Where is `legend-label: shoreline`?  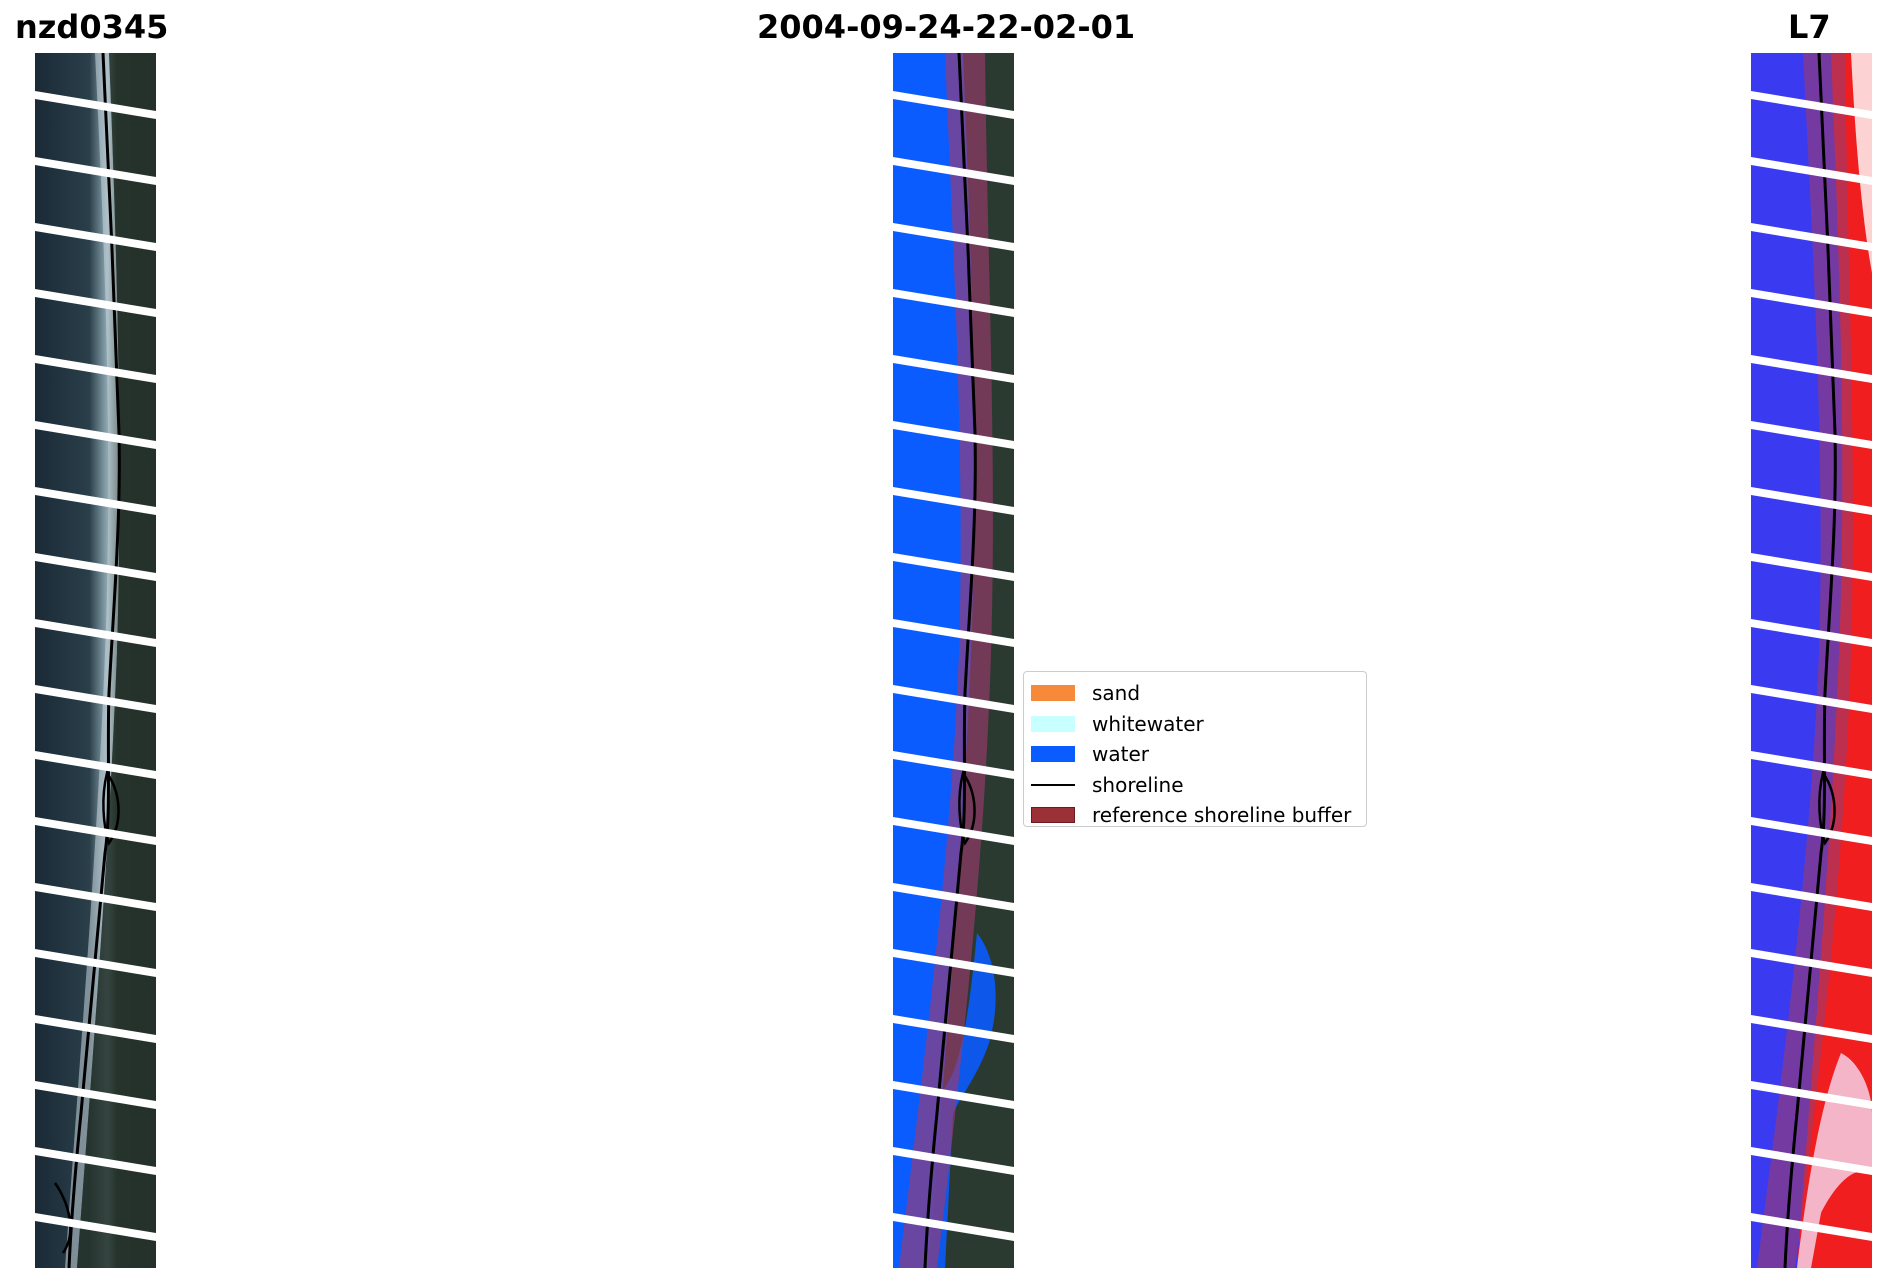 legend-label: shoreline is located at coordinates (1138, 784).